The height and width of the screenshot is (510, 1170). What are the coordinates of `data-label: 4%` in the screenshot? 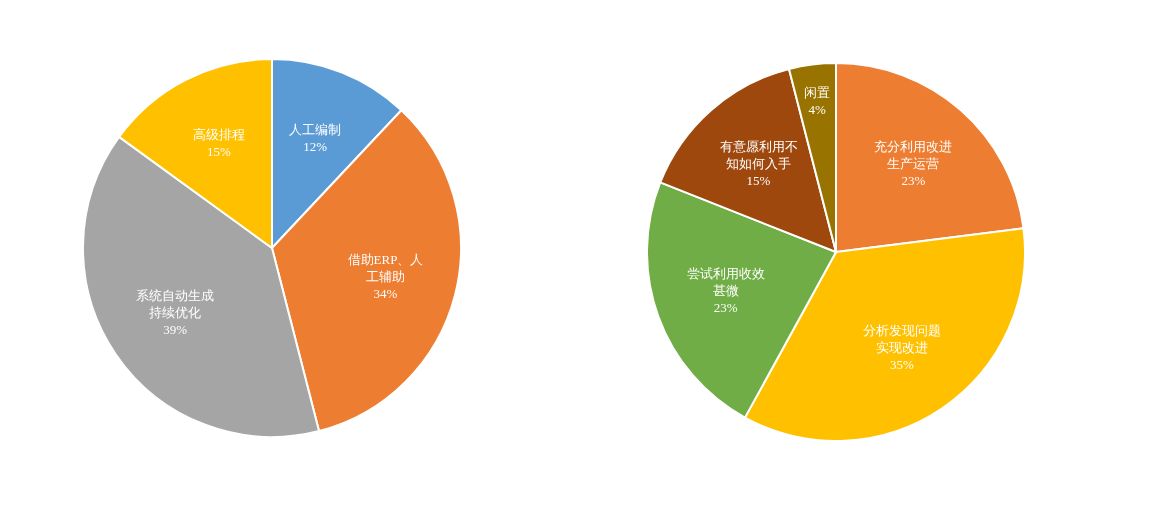 It's located at (817, 109).